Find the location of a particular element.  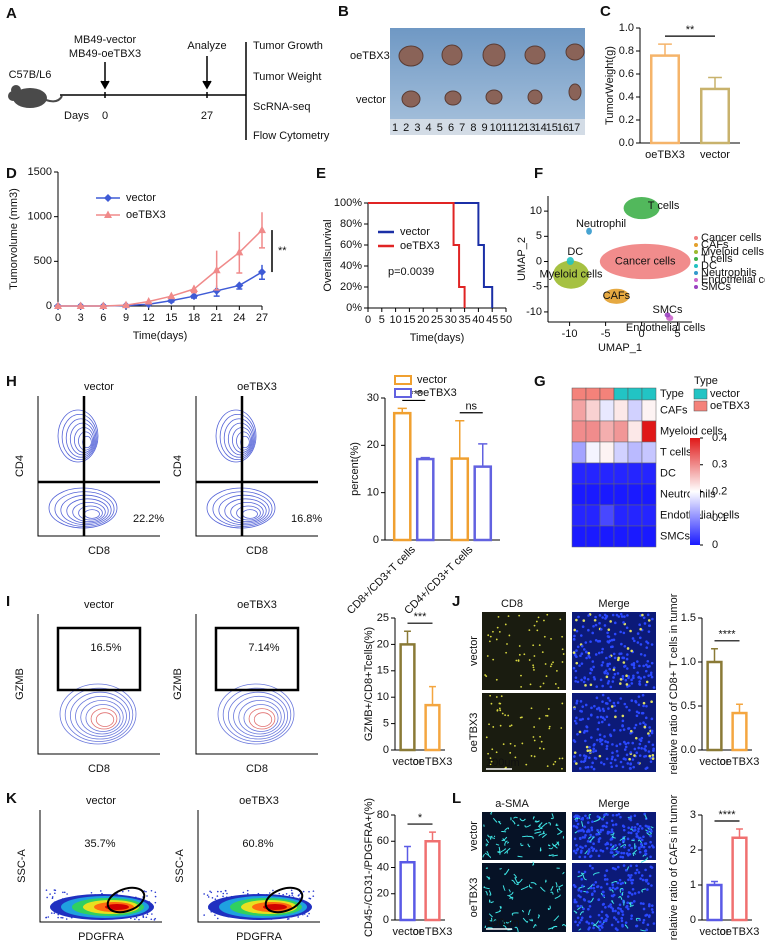

y-tick-label: 1.5 is located at coordinates (688, 618).